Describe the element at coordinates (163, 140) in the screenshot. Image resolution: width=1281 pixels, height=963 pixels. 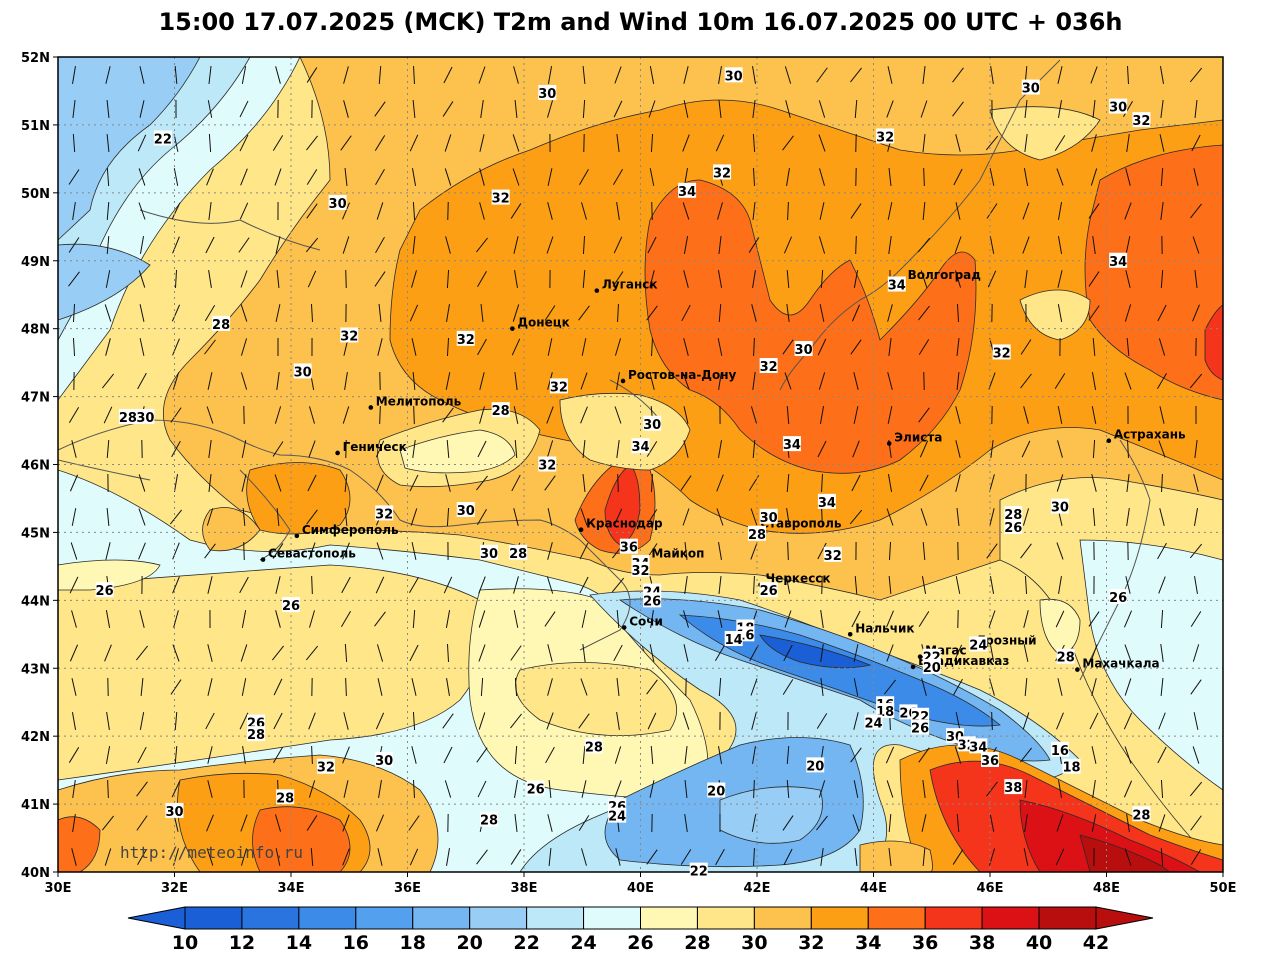
I see `isotherm-label: 22` at that location.